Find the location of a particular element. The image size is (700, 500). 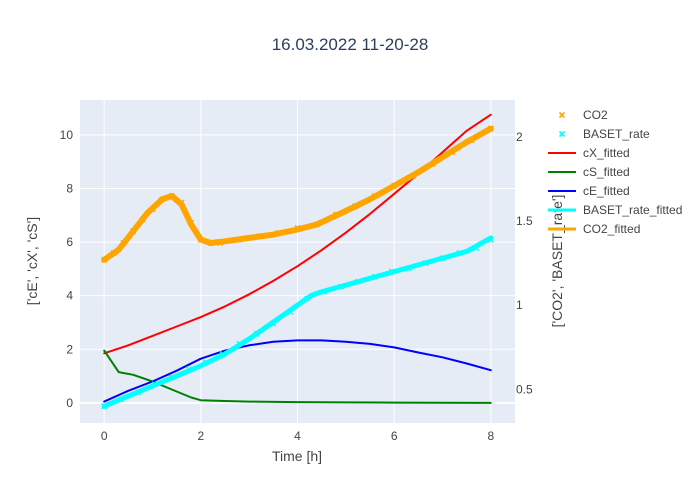

series-line-cs-fitted is located at coordinates (297, 376).